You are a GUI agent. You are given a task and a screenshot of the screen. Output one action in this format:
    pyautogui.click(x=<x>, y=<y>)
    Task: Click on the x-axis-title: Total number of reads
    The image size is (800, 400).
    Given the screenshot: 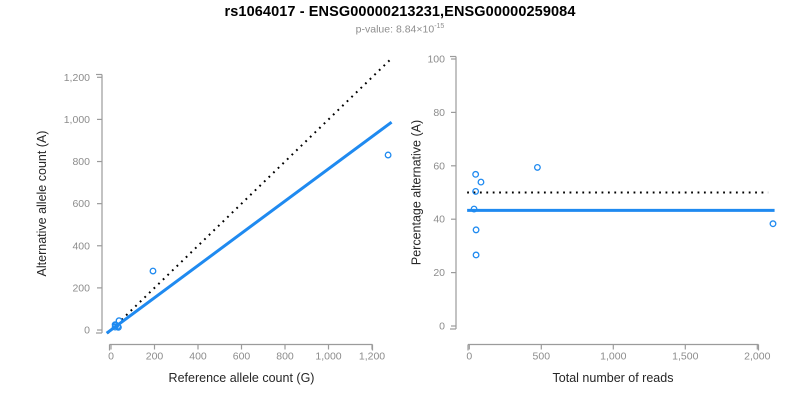 What is the action you would take?
    pyautogui.click(x=613, y=378)
    